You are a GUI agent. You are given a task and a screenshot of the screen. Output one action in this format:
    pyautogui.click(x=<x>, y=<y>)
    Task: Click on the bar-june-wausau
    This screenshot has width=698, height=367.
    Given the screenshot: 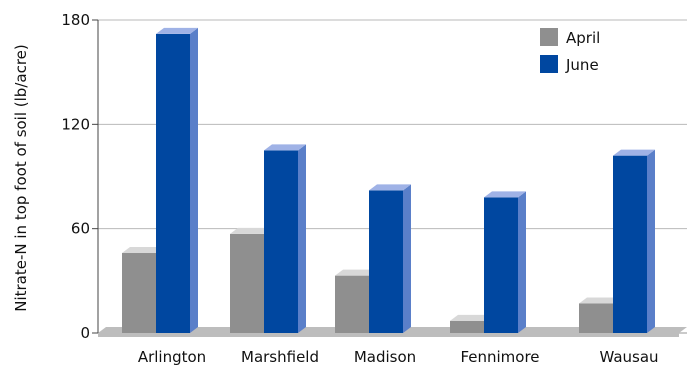 What is the action you would take?
    pyautogui.click(x=634, y=241)
    